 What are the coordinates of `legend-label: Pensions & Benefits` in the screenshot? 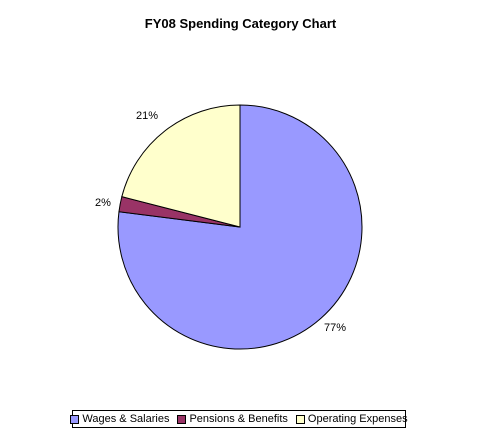 It's located at (238, 419).